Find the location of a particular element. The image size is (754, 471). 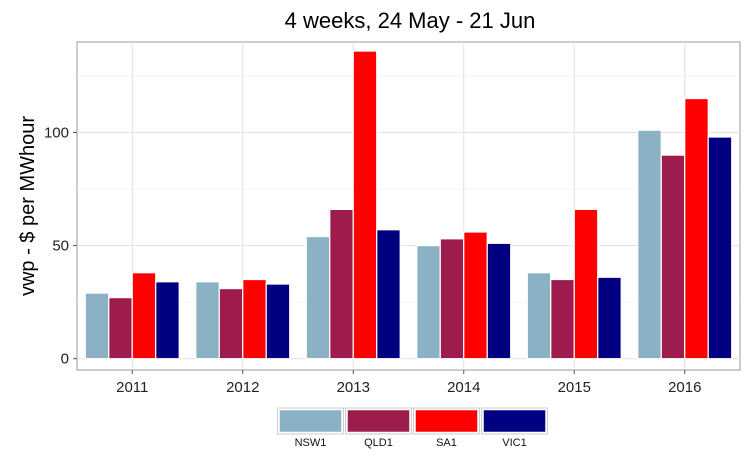

bar-nsw1-2013 is located at coordinates (318, 297).